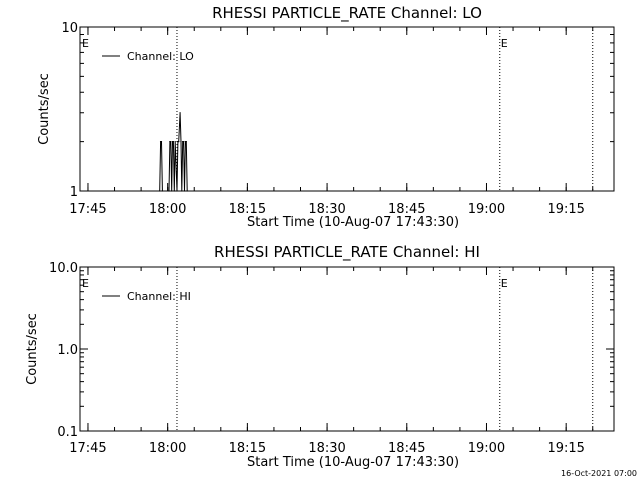  Describe the element at coordinates (347, 252) in the screenshot. I see `chart-title: RHESSI PARTICLE_RATE Channel: HI` at that location.